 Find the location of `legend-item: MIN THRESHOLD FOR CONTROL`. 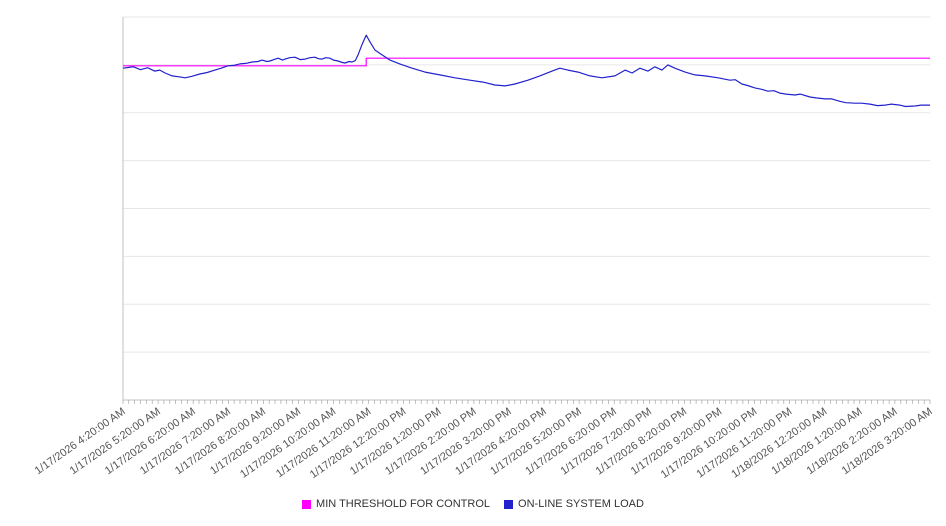

legend-item: MIN THRESHOLD FOR CONTROL is located at coordinates (396, 504).